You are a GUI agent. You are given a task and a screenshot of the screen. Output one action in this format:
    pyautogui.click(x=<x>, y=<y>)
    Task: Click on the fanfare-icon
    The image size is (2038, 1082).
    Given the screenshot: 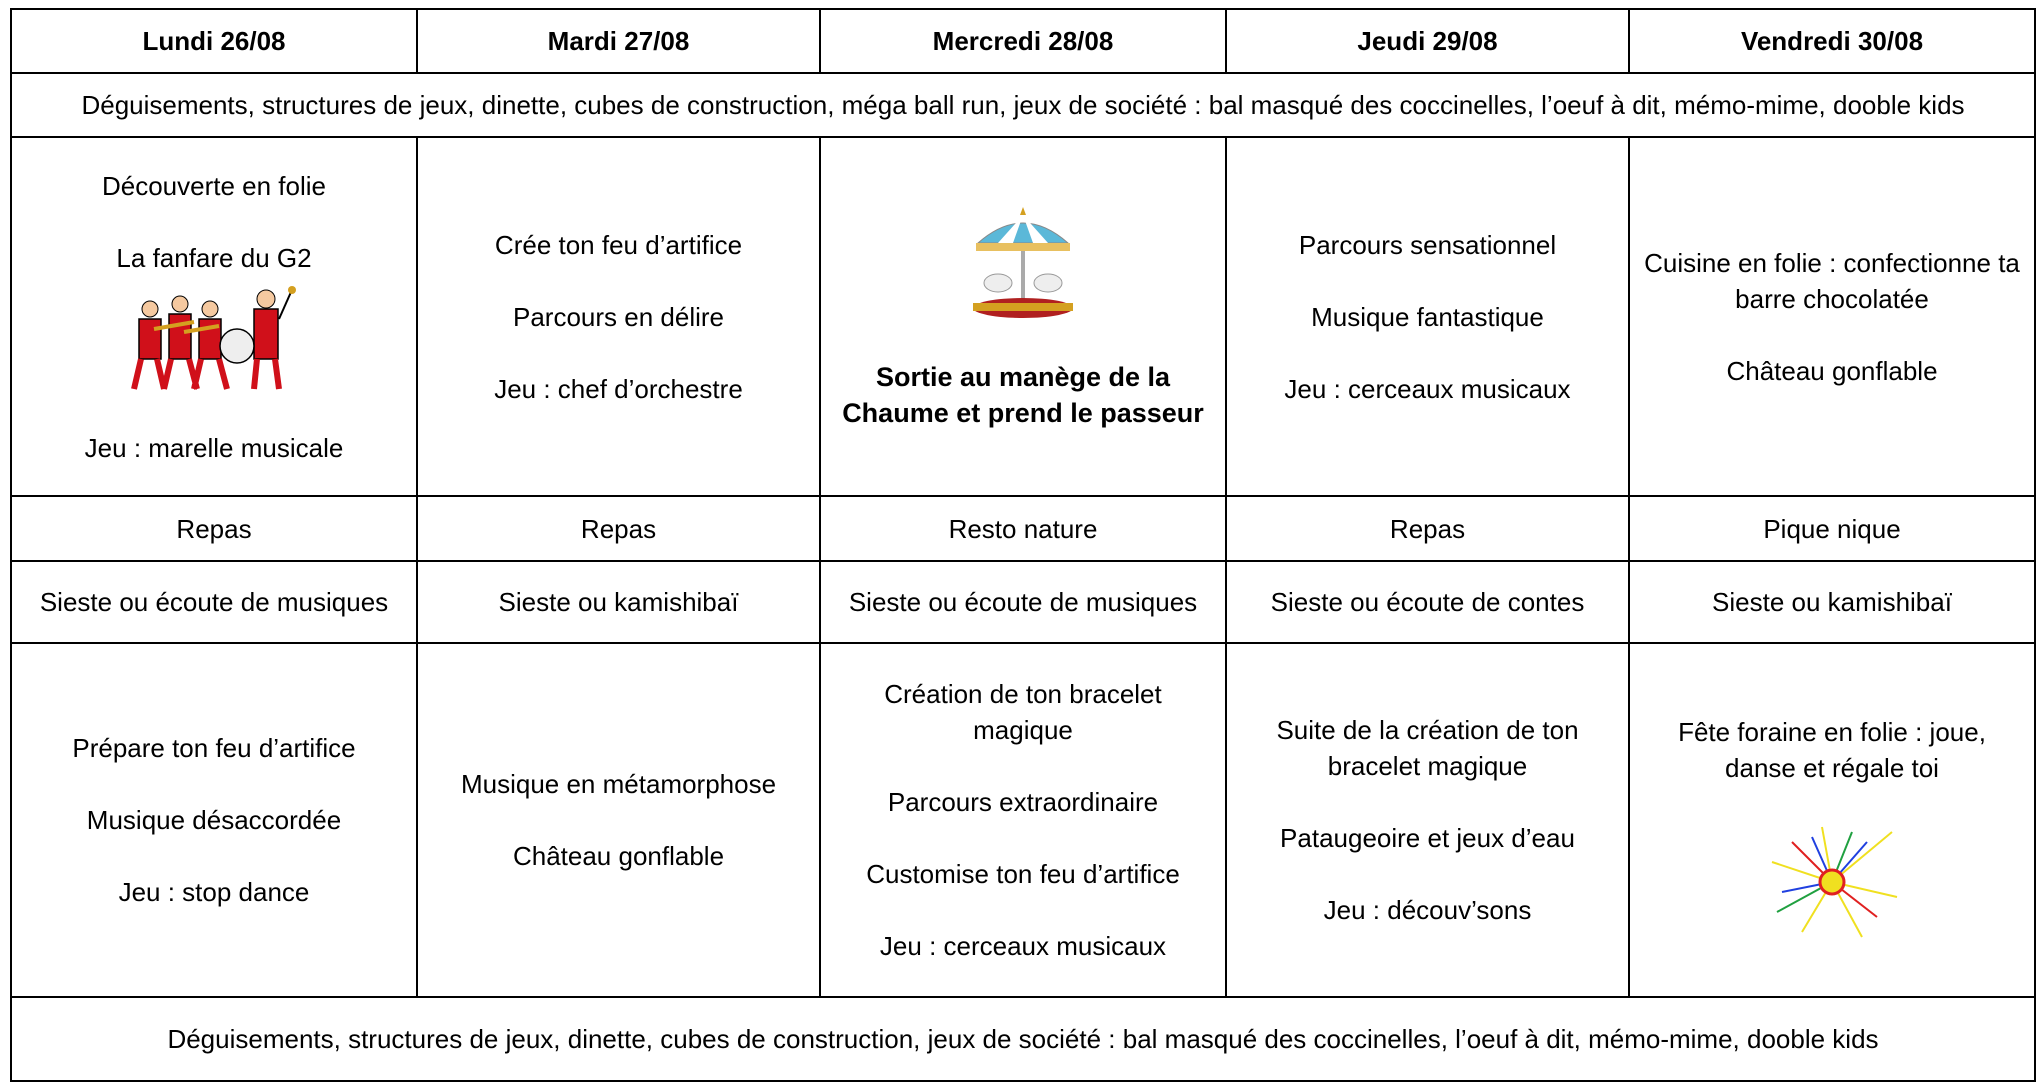 What is the action you would take?
    pyautogui.click(x=213, y=337)
    